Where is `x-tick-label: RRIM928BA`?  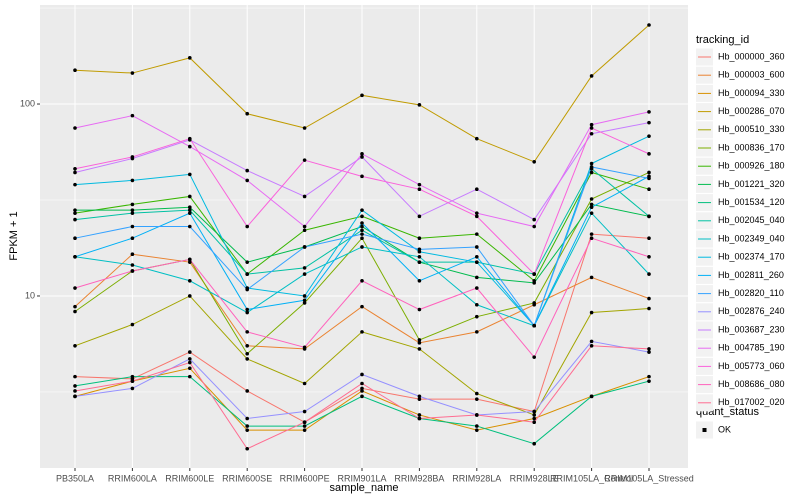 x-tick-label: RRIM928BA is located at coordinates (419, 478).